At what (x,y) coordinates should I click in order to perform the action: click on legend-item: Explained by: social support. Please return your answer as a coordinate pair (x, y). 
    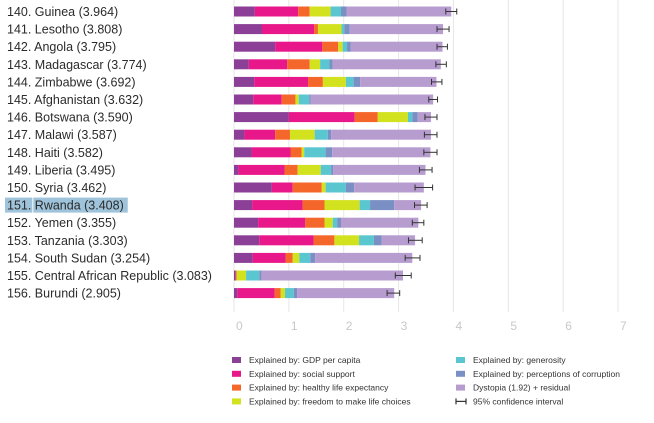
    Looking at the image, I should click on (293, 374).